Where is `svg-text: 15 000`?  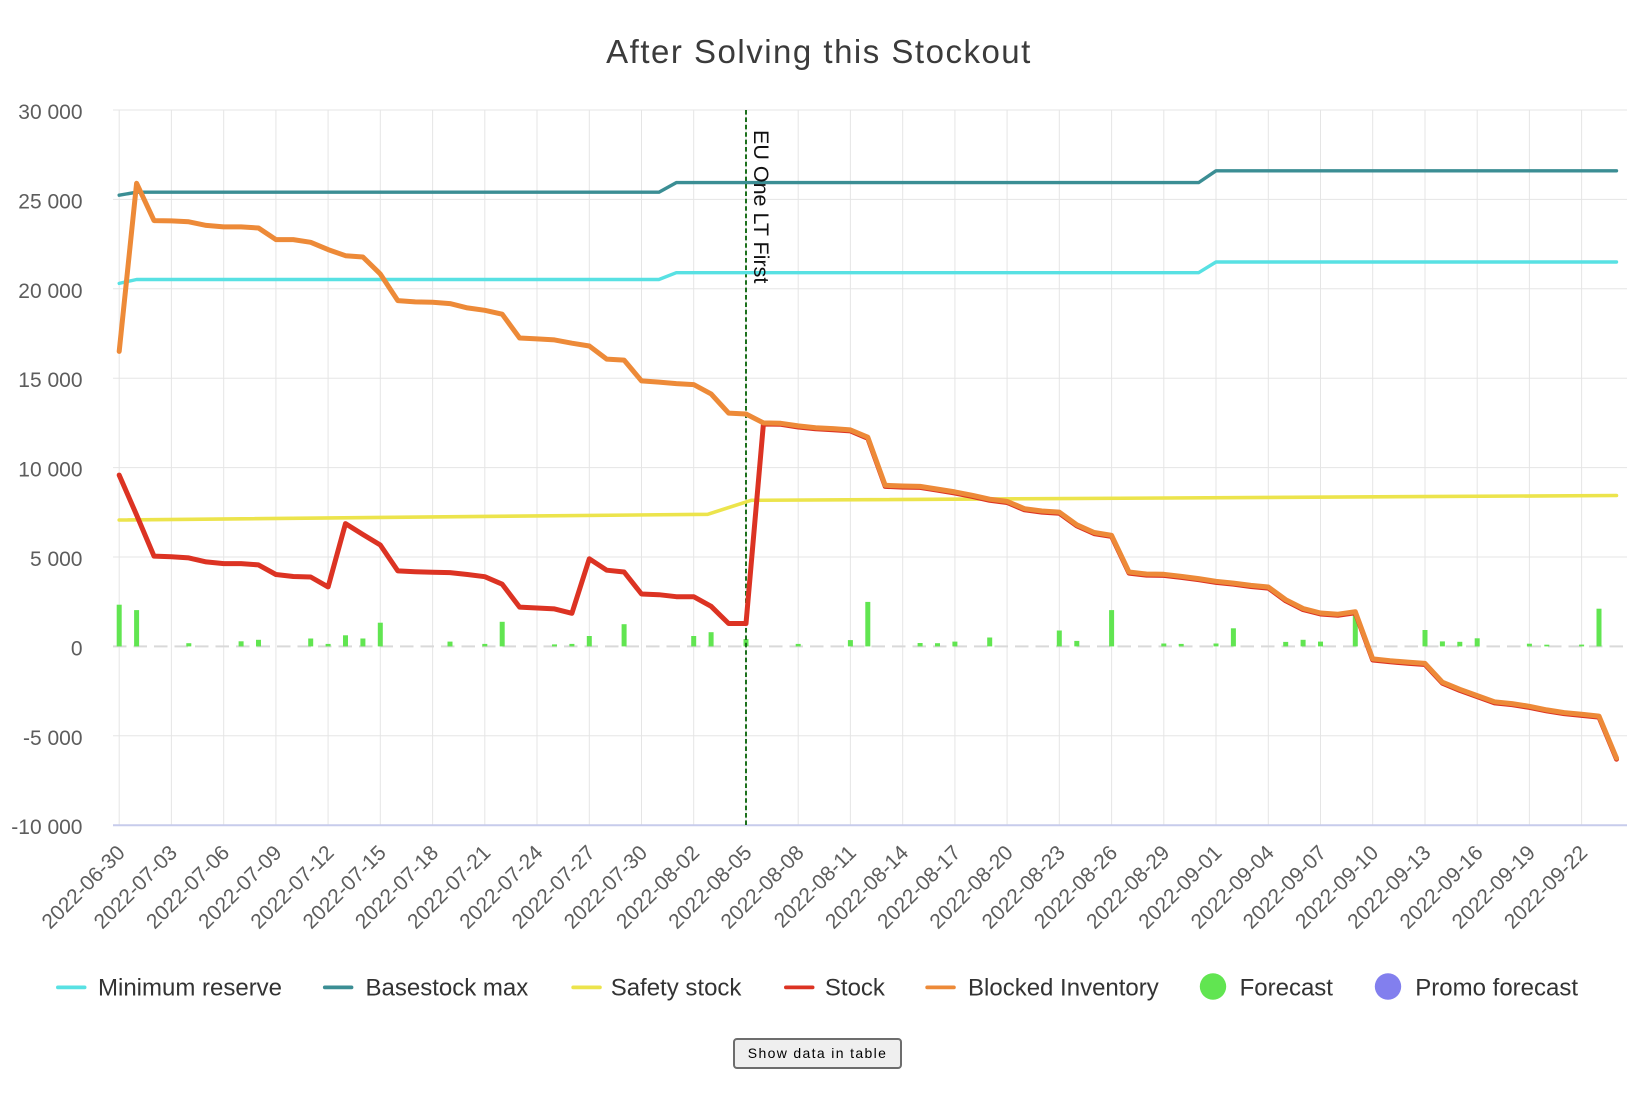 svg-text: 15 000 is located at coordinates (50, 380).